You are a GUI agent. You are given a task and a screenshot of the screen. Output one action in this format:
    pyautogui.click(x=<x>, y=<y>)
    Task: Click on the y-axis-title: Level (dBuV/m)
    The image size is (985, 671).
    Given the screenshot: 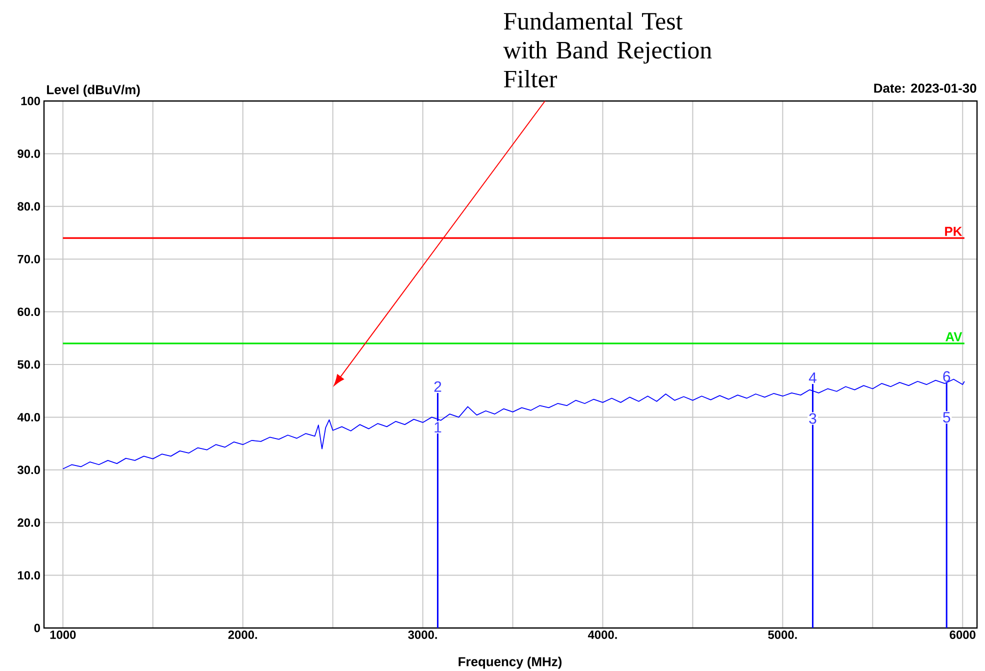 What is the action you would take?
    pyautogui.click(x=93, y=90)
    